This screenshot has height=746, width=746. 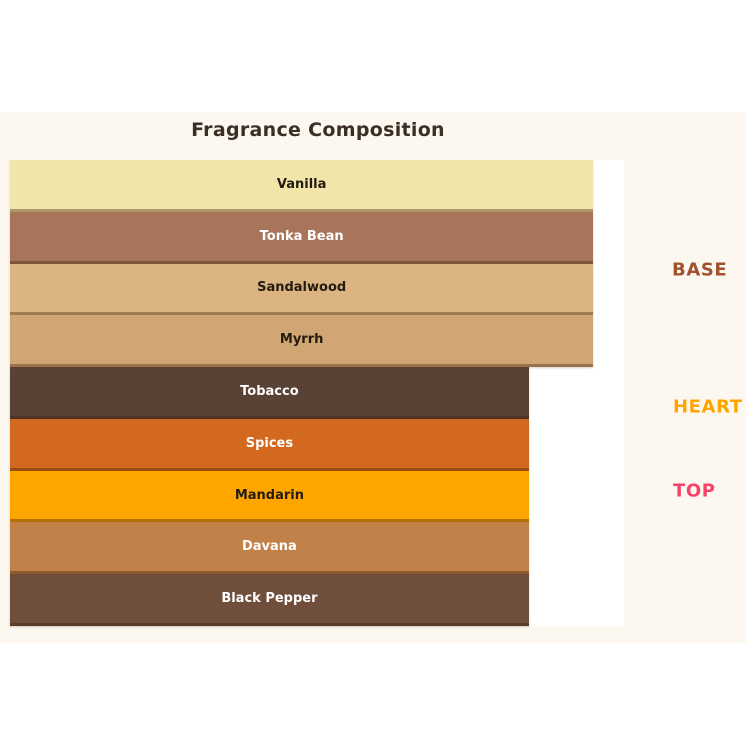 I want to click on bar-label: Davana, so click(x=269, y=547).